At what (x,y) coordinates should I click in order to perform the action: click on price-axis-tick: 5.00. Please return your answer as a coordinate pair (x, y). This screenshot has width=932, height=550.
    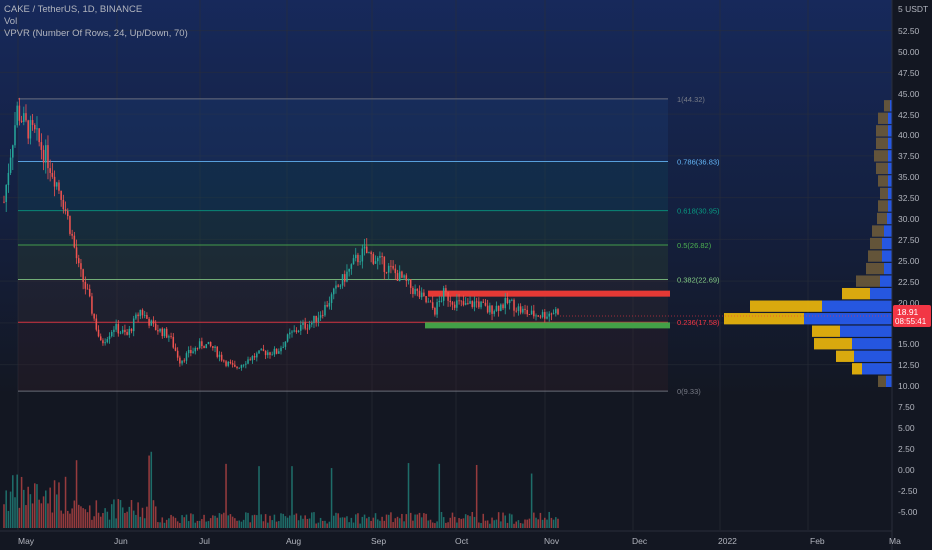
    Looking at the image, I should click on (906, 428).